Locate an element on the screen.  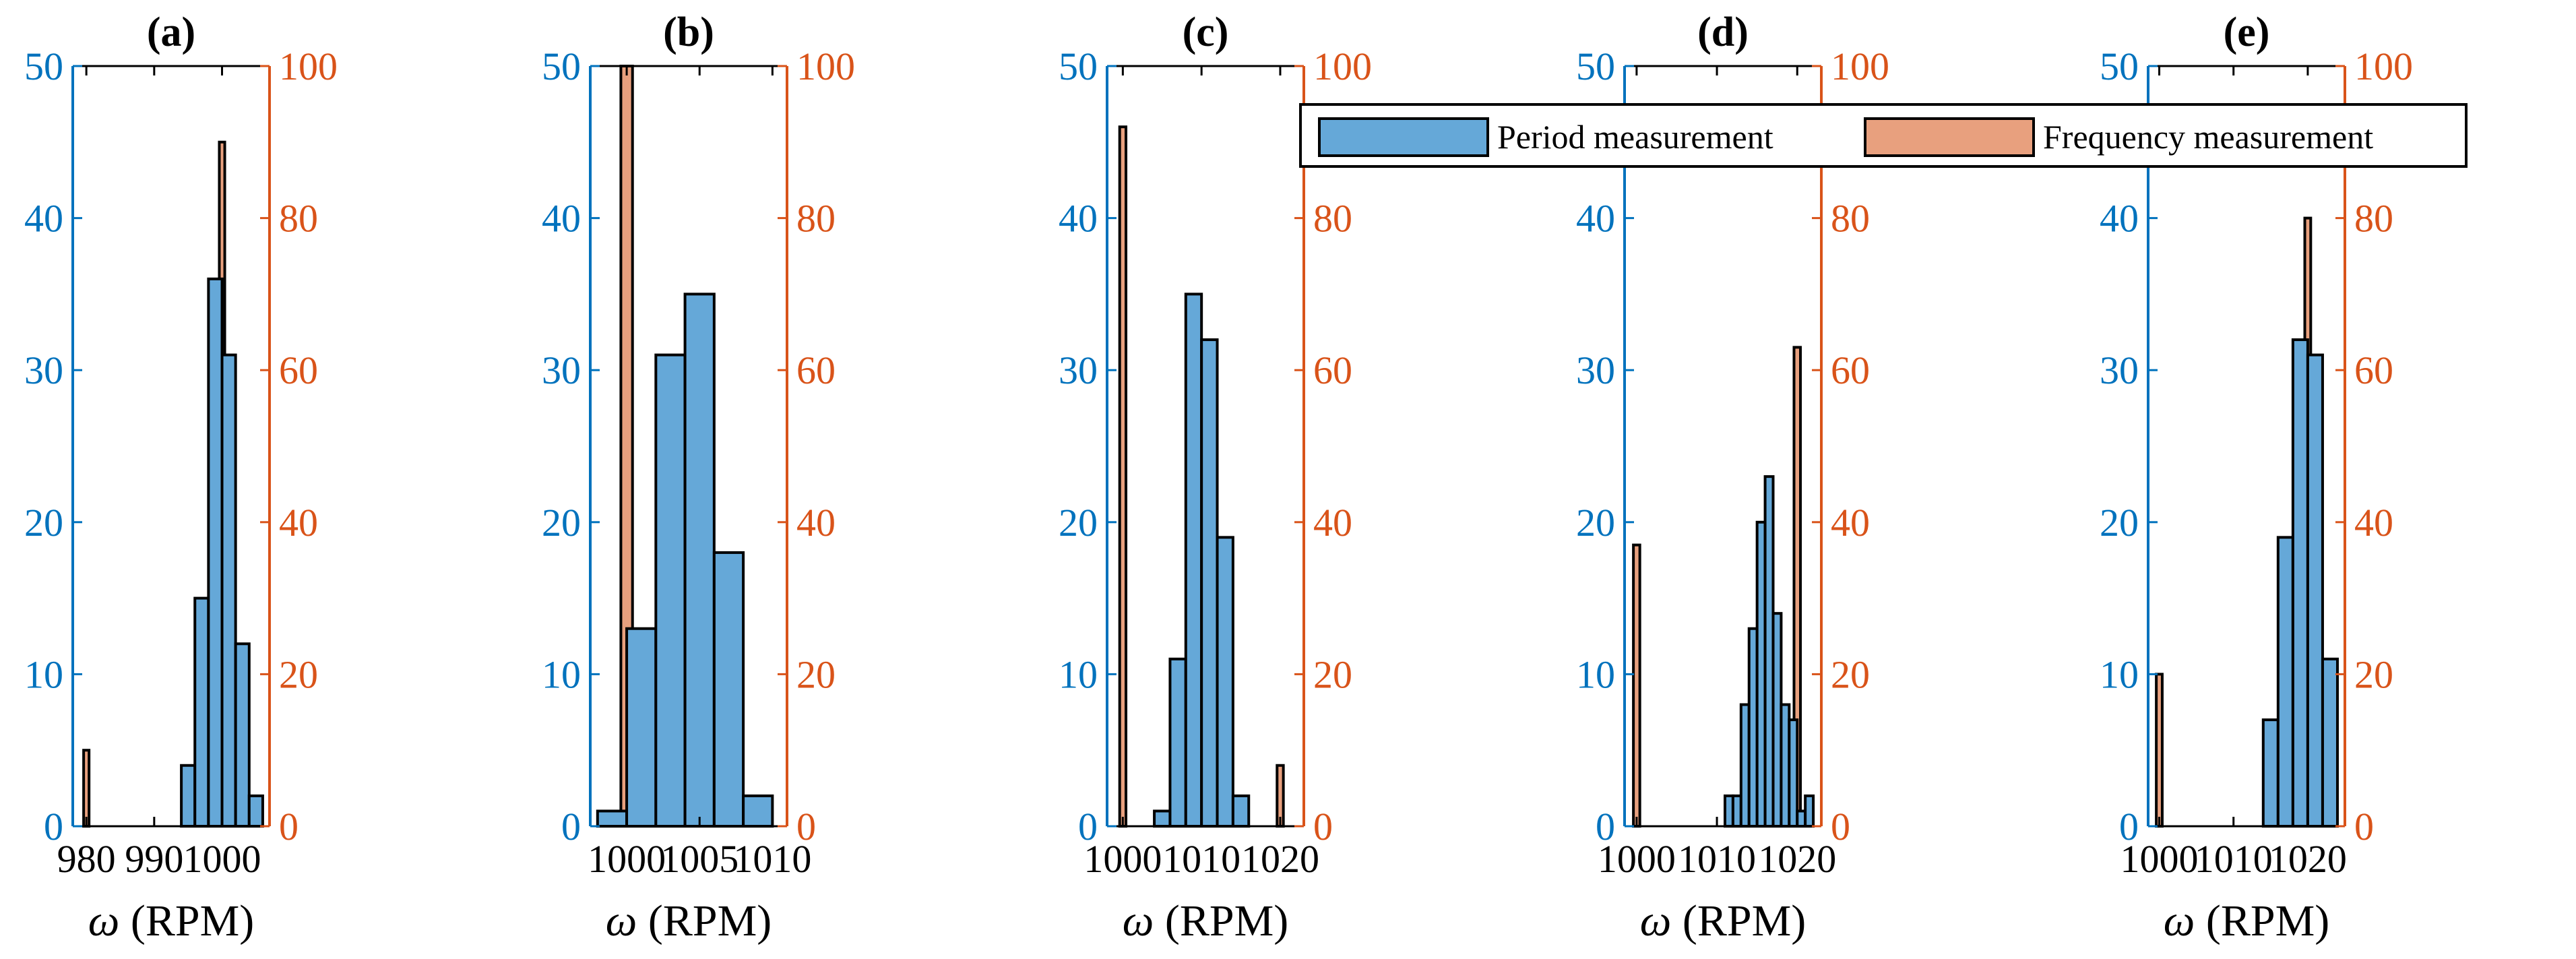
x-tick-label: 1005 is located at coordinates (699, 859).